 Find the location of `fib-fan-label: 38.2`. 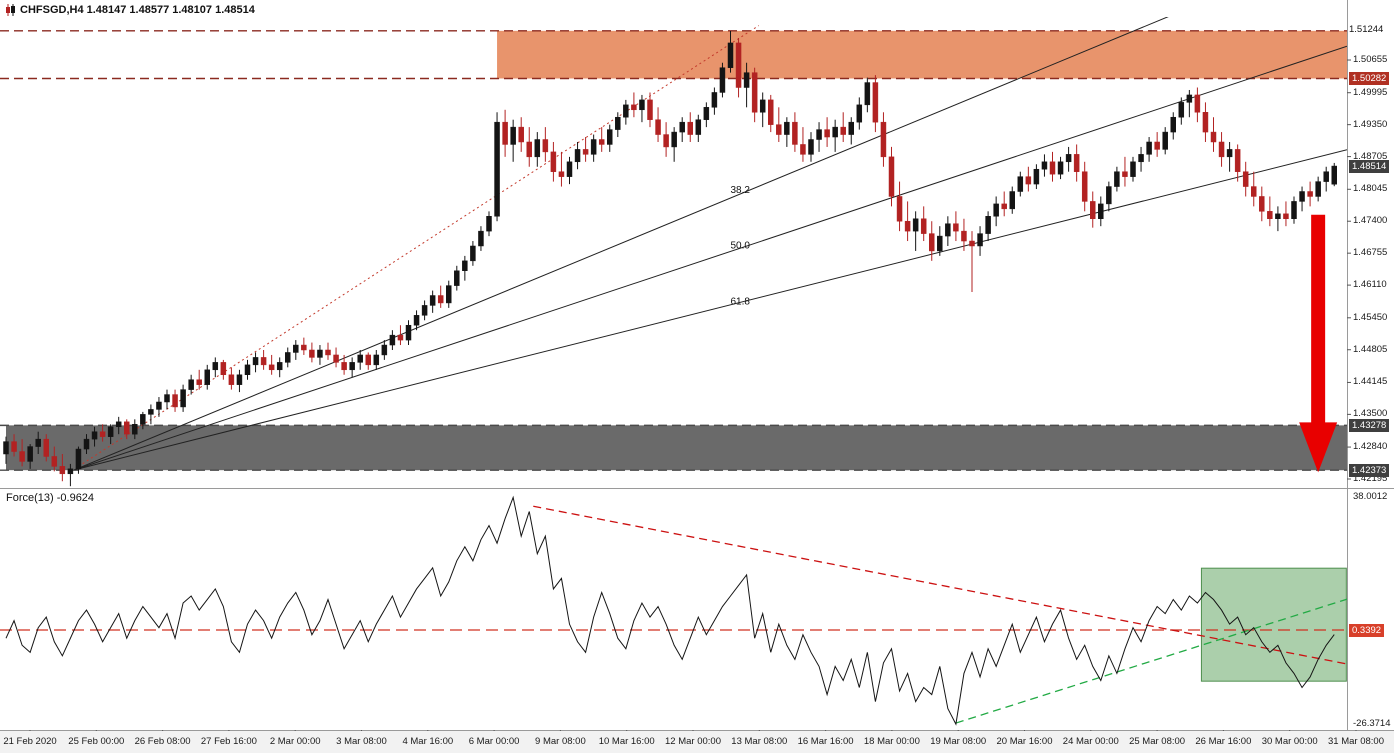

fib-fan-label: 38.2 is located at coordinates (741, 190).